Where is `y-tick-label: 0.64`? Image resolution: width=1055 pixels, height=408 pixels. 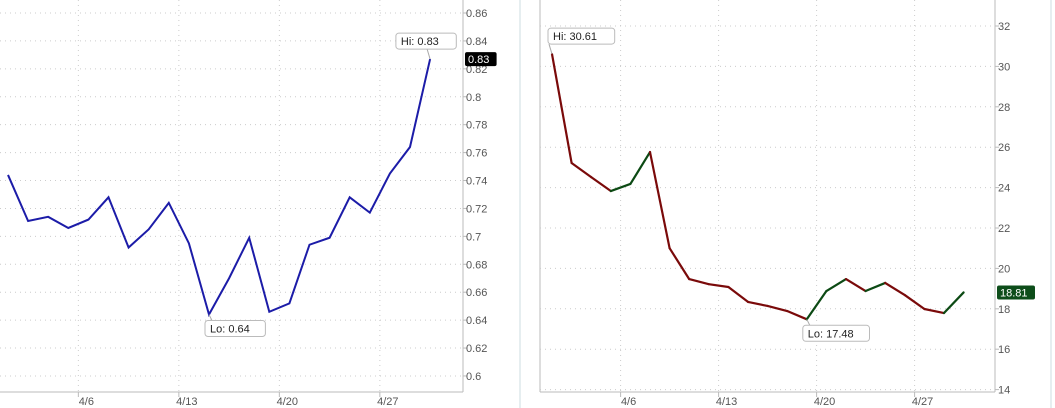 y-tick-label: 0.64 is located at coordinates (476, 321).